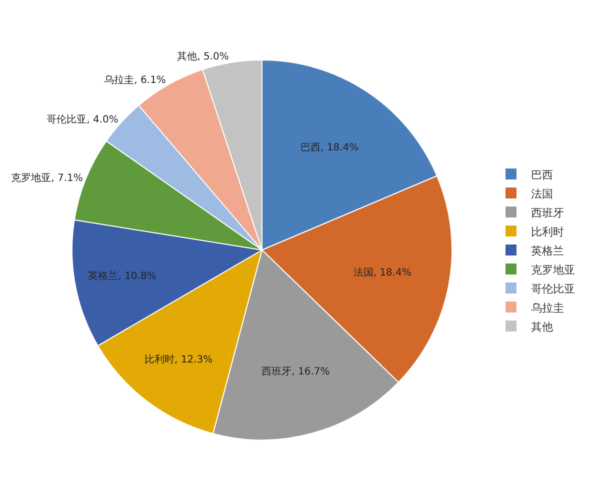 The image size is (600, 480). What do you see at coordinates (553, 289) in the screenshot?
I see `legend-label: 哥伦比亚` at bounding box center [553, 289].